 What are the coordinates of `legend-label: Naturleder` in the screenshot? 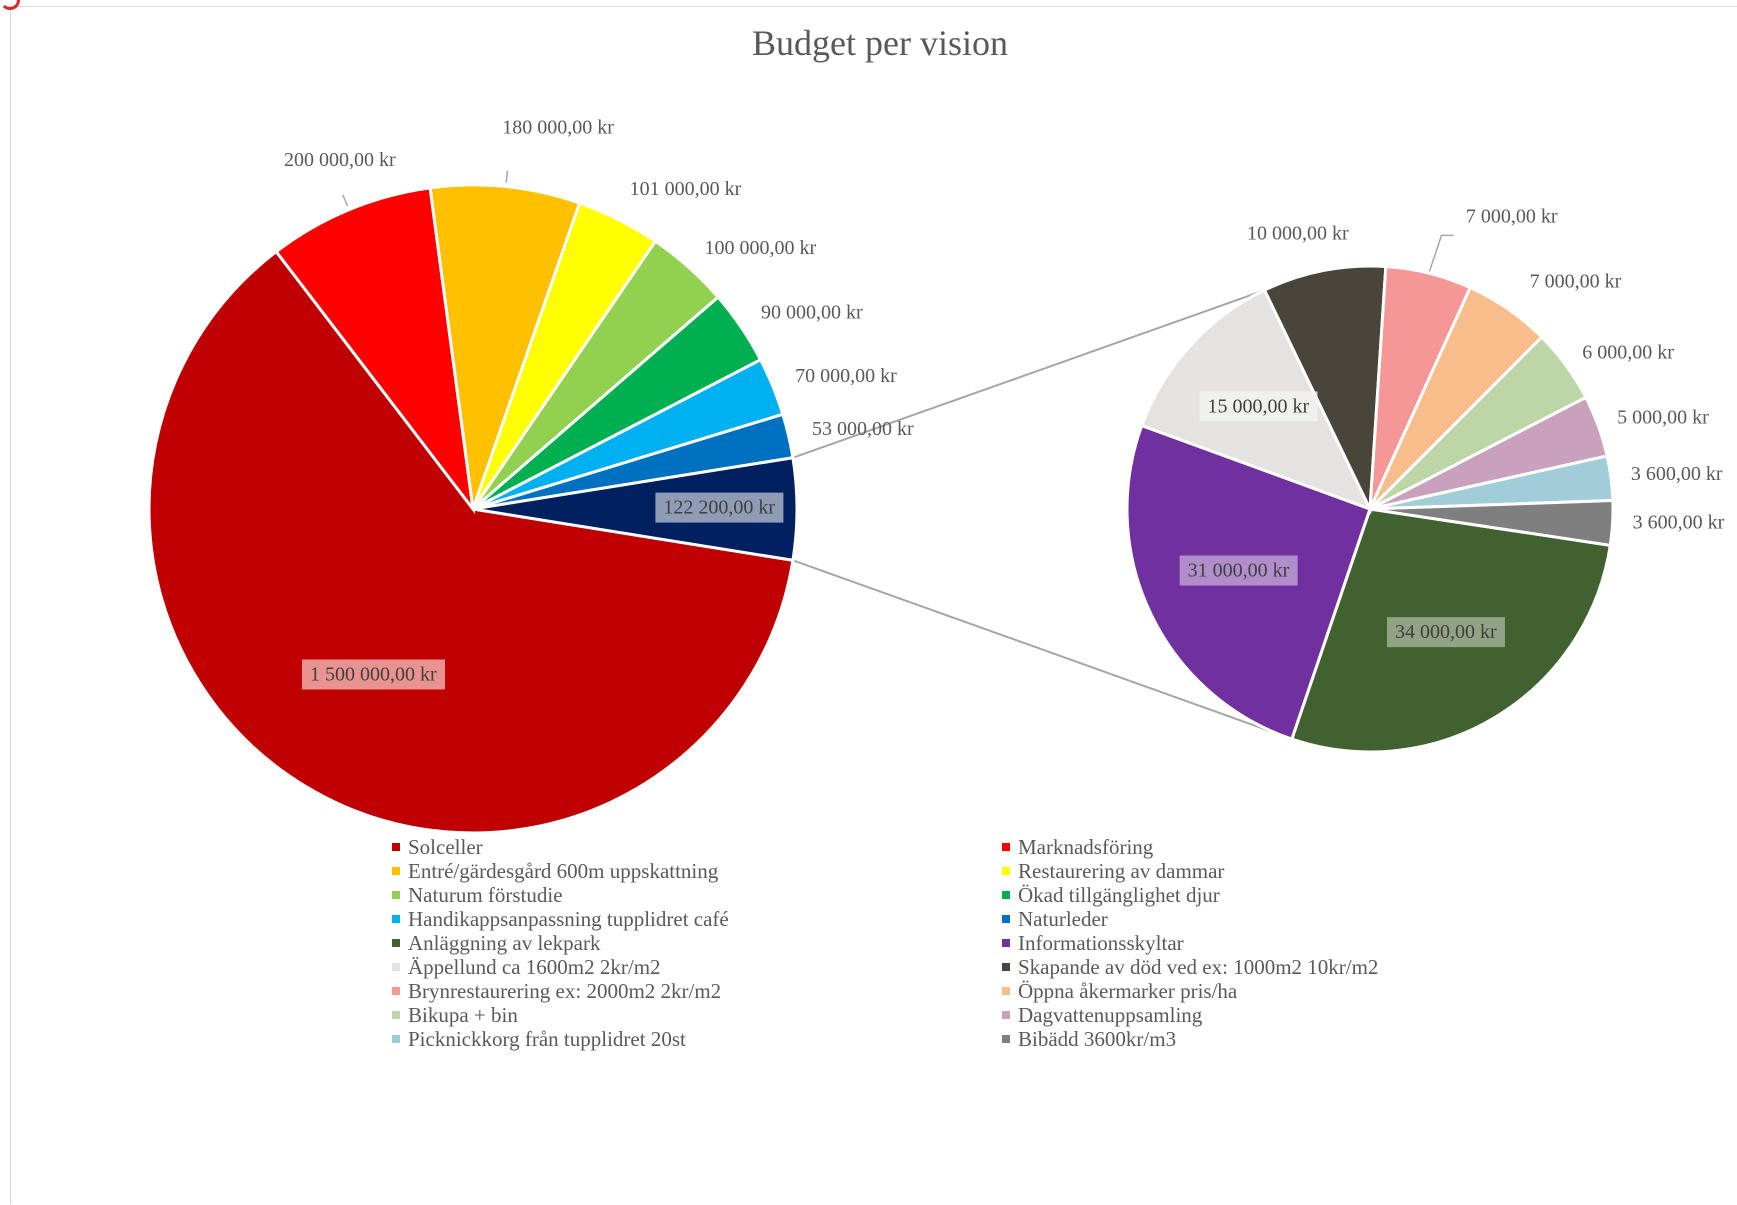 It's located at (1063, 918).